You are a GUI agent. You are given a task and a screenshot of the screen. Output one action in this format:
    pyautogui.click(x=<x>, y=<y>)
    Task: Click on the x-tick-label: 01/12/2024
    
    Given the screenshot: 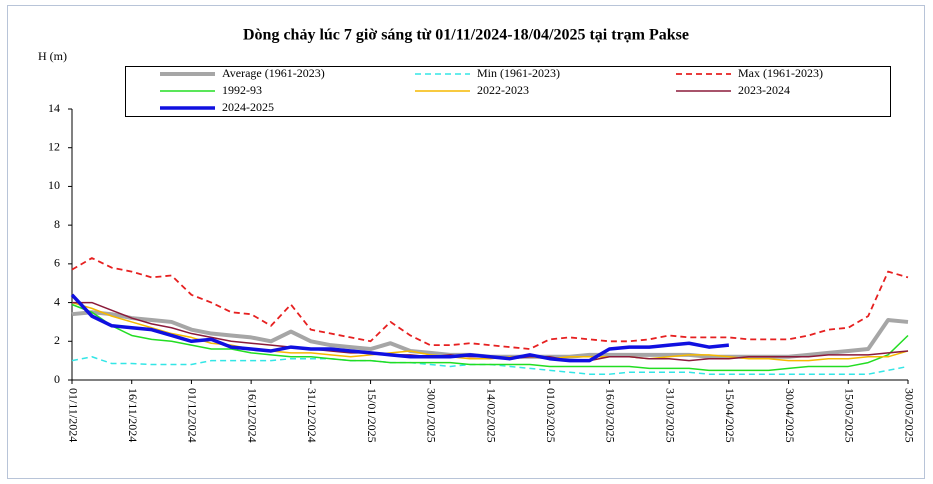 What is the action you would take?
    pyautogui.click(x=193, y=415)
    